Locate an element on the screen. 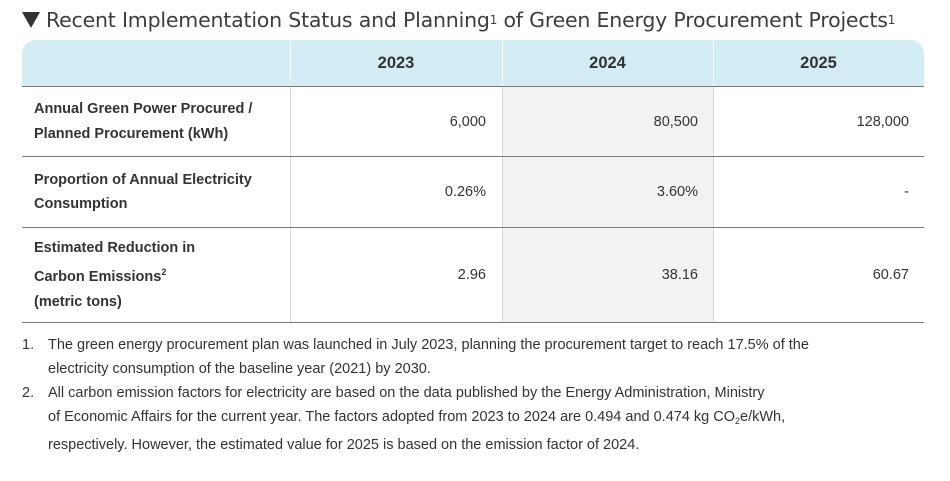  row-label-line: (metric tons) is located at coordinates (78, 301).